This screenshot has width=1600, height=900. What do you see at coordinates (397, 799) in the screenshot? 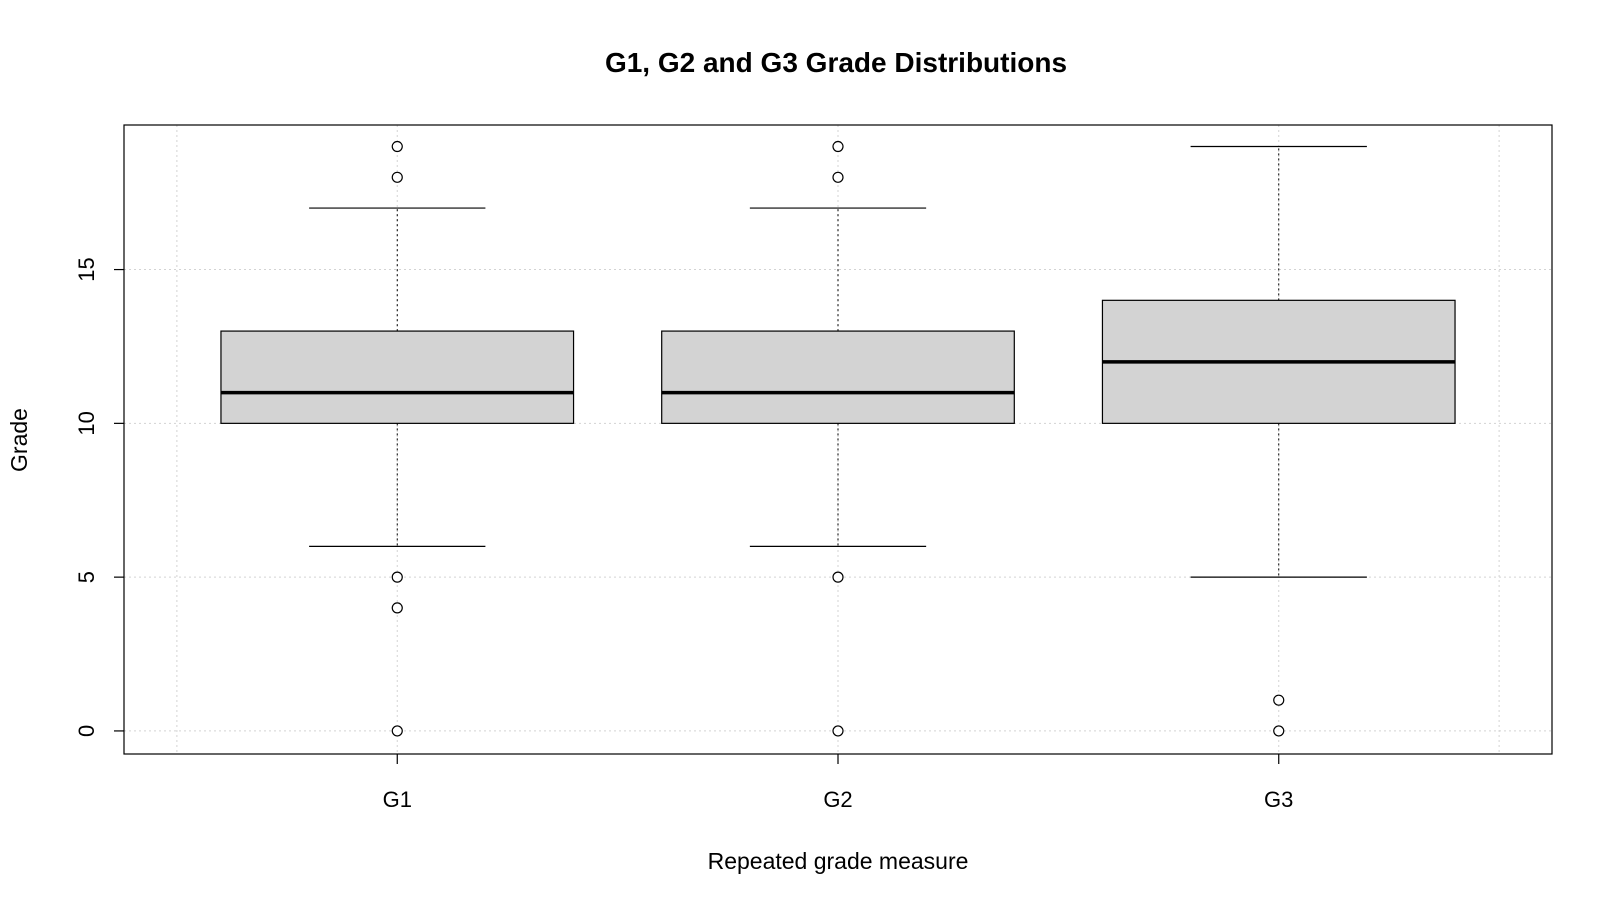
I see `x-tick-label: G1` at bounding box center [397, 799].